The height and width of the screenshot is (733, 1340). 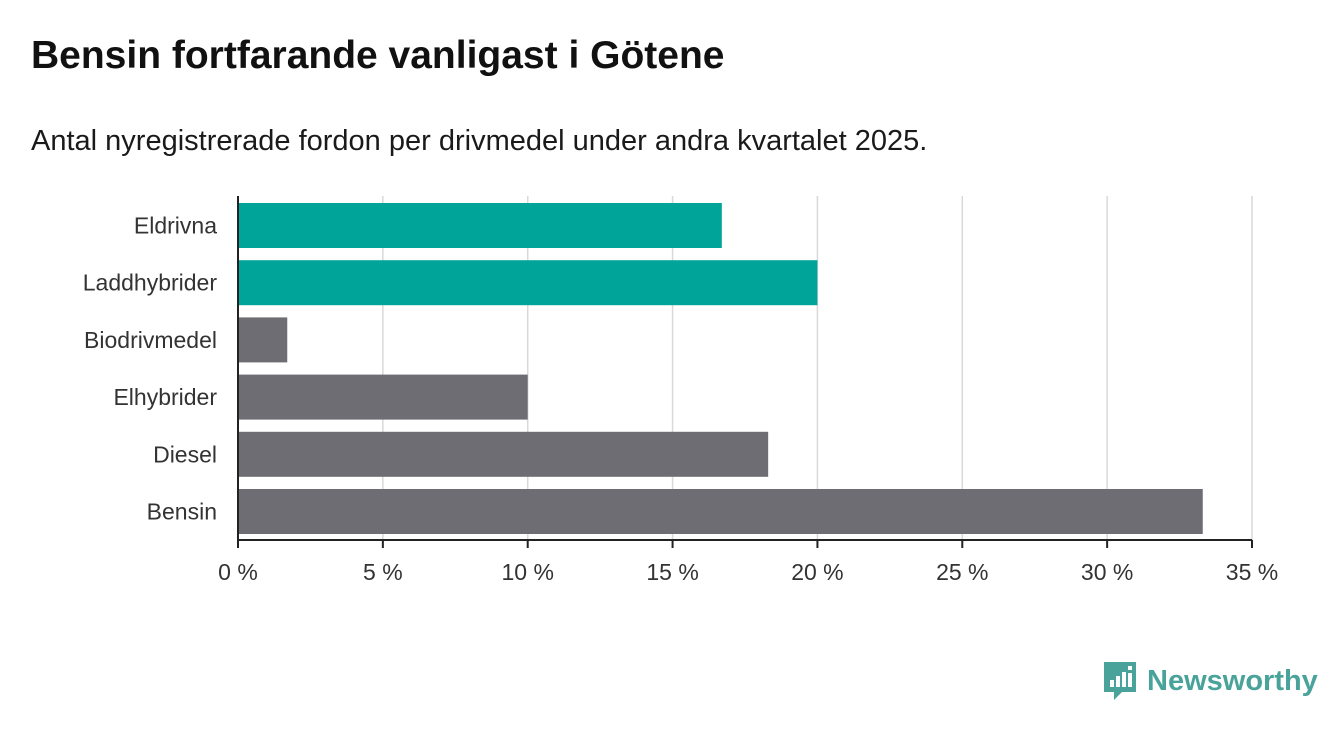 I want to click on x-tick-label: 20 %, so click(x=817, y=572).